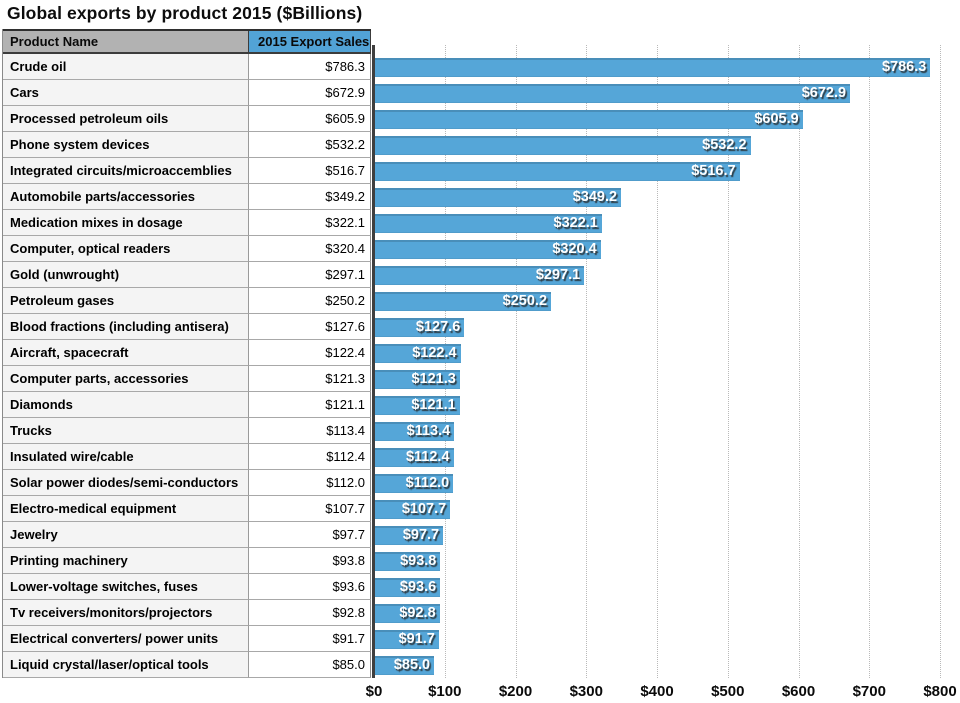 The height and width of the screenshot is (703, 960). What do you see at coordinates (310, 379) in the screenshot?
I see `export-sales-cell: $121.3` at bounding box center [310, 379].